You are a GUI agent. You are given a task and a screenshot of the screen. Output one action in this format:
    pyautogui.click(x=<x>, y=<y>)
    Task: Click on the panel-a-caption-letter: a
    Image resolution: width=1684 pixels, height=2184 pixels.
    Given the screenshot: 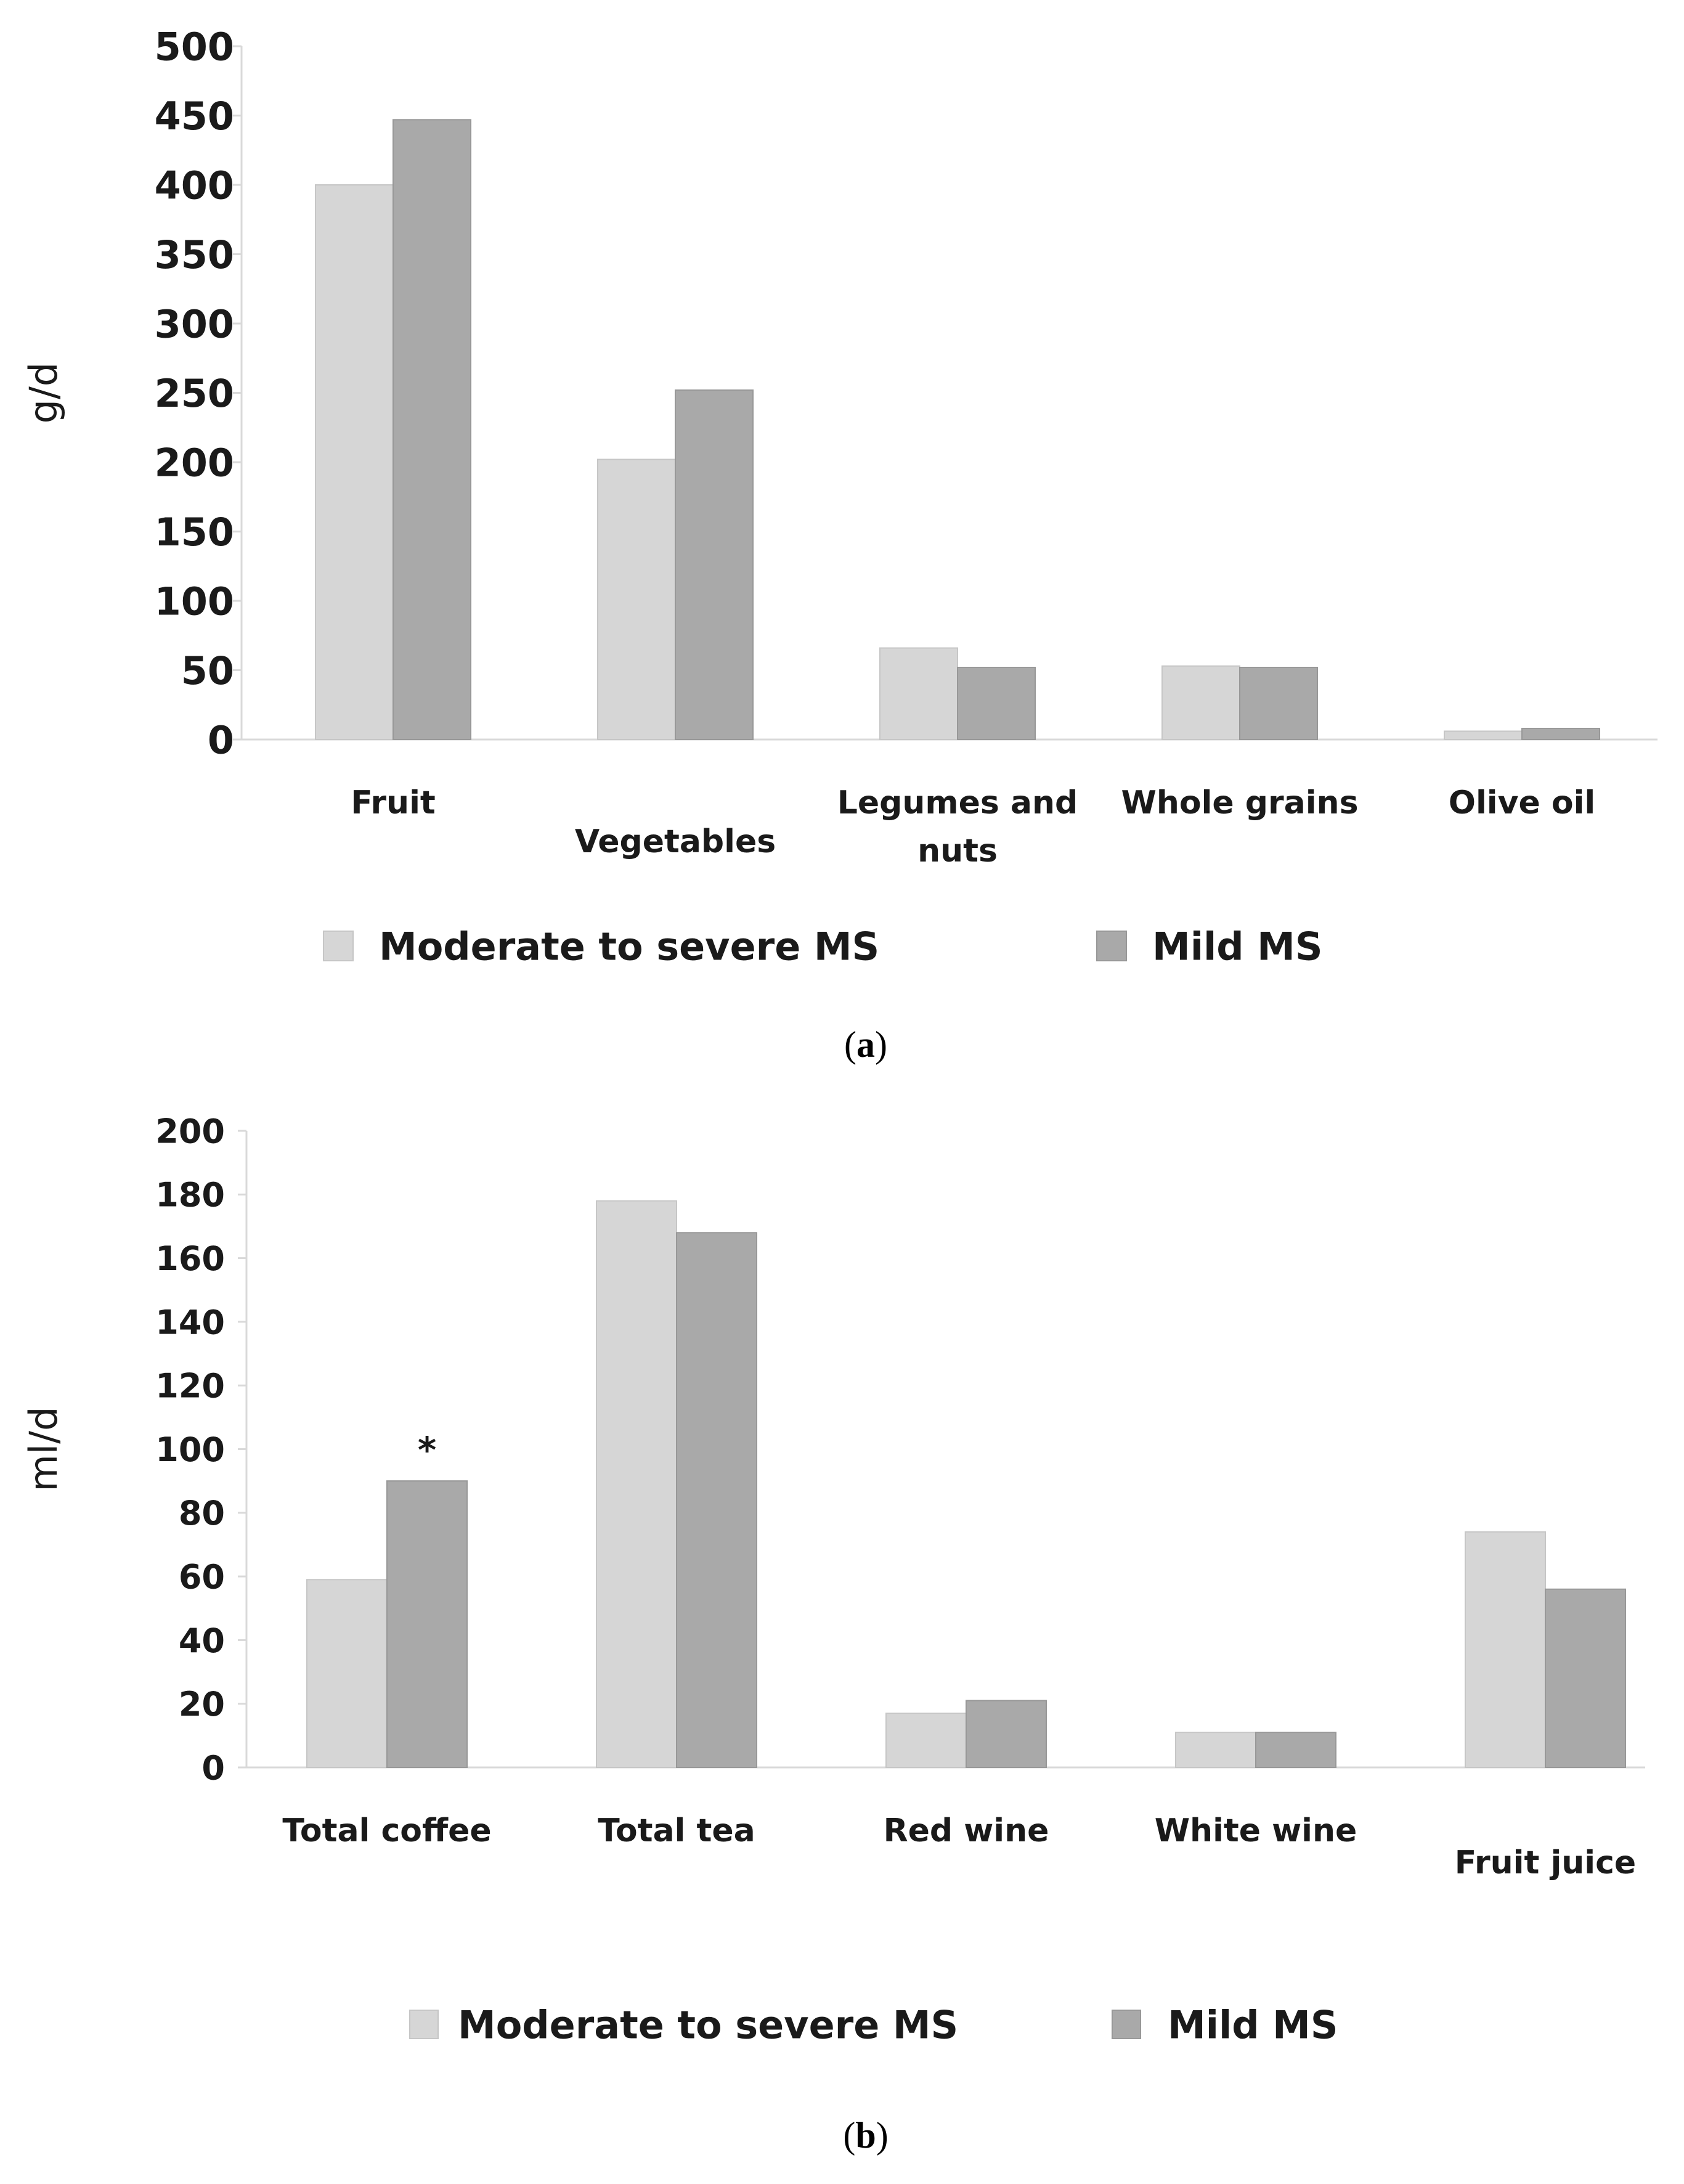 What is the action you would take?
    pyautogui.click(x=865, y=1044)
    